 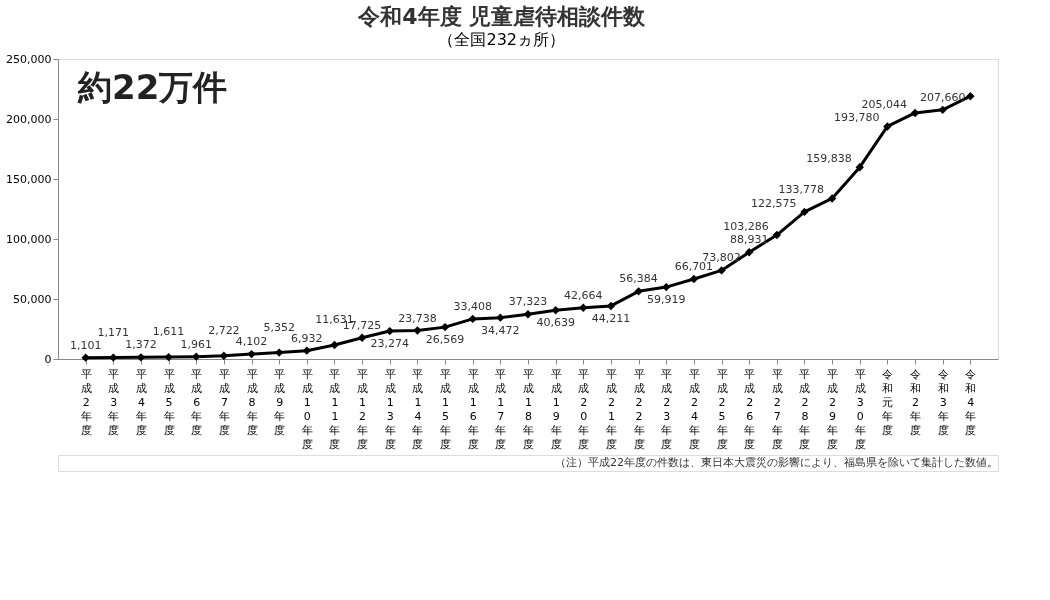 I want to click on x-tick-label: 平成12年度, so click(x=363, y=409).